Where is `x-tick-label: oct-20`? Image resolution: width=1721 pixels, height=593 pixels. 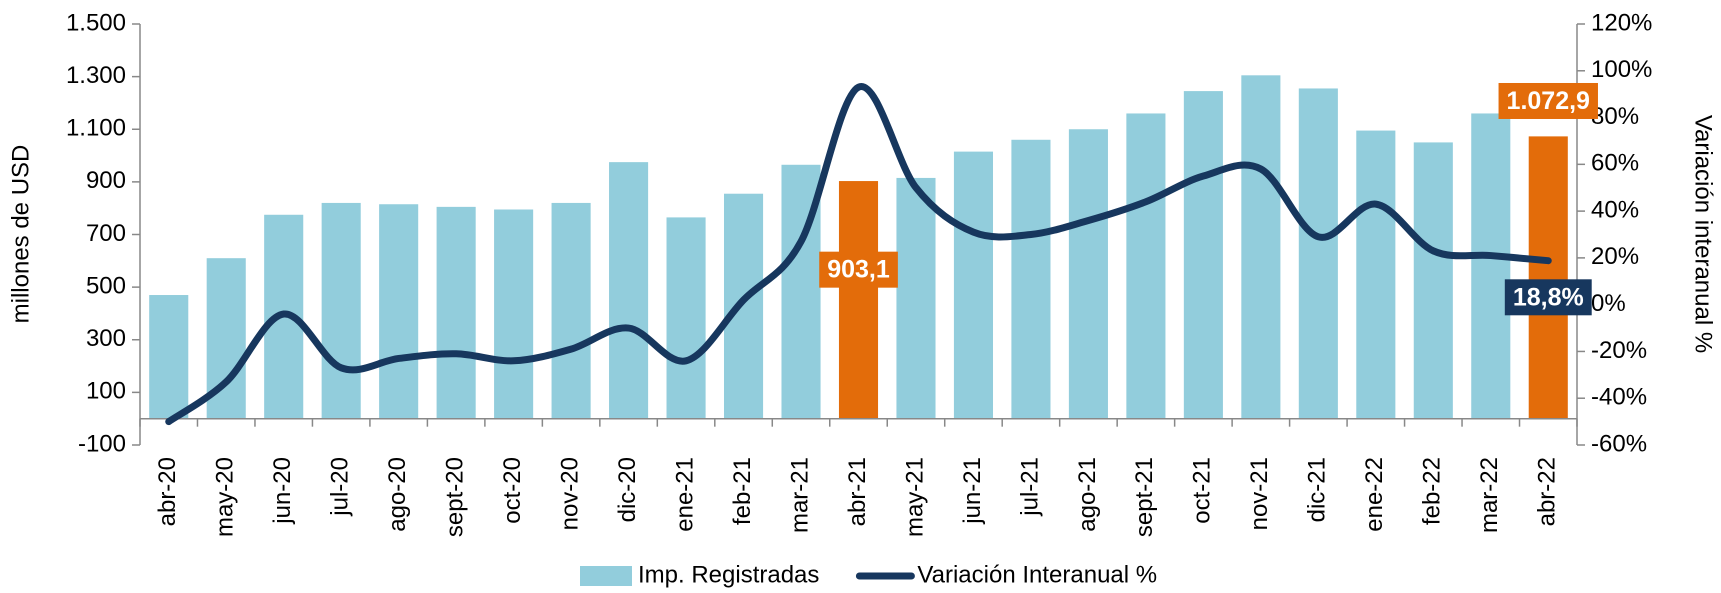 x-tick-label: oct-20 is located at coordinates (512, 490).